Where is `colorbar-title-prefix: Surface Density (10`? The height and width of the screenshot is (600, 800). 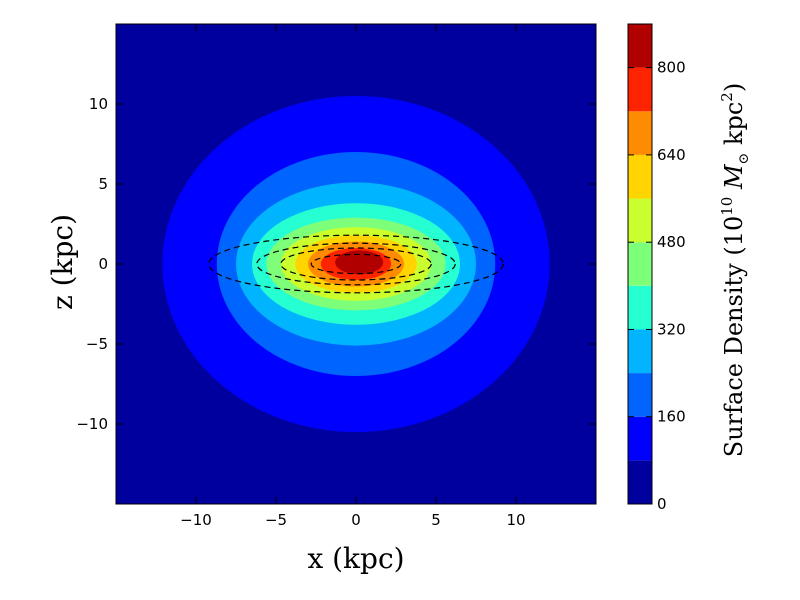 colorbar-title-prefix: Surface Density (10 is located at coordinates (734, 336).